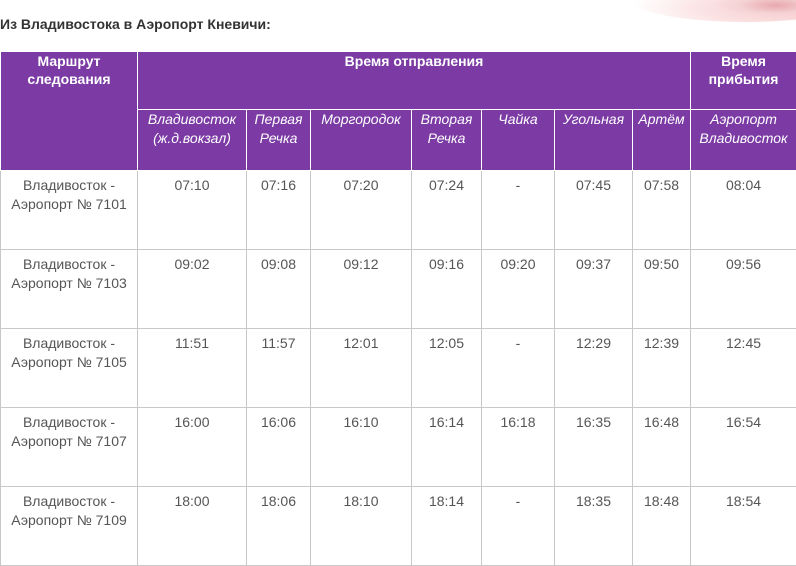  Describe the element at coordinates (69, 526) in the screenshot. I see `route-cell: Владивосток - Аэропорт № 7109` at that location.